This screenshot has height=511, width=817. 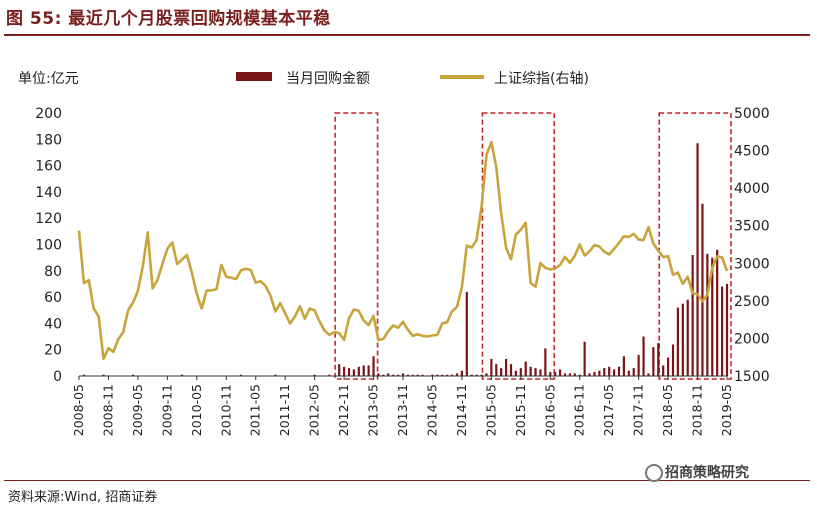 What do you see at coordinates (53, 324) in the screenshot?
I see `y-left-tick-label: 40` at bounding box center [53, 324].